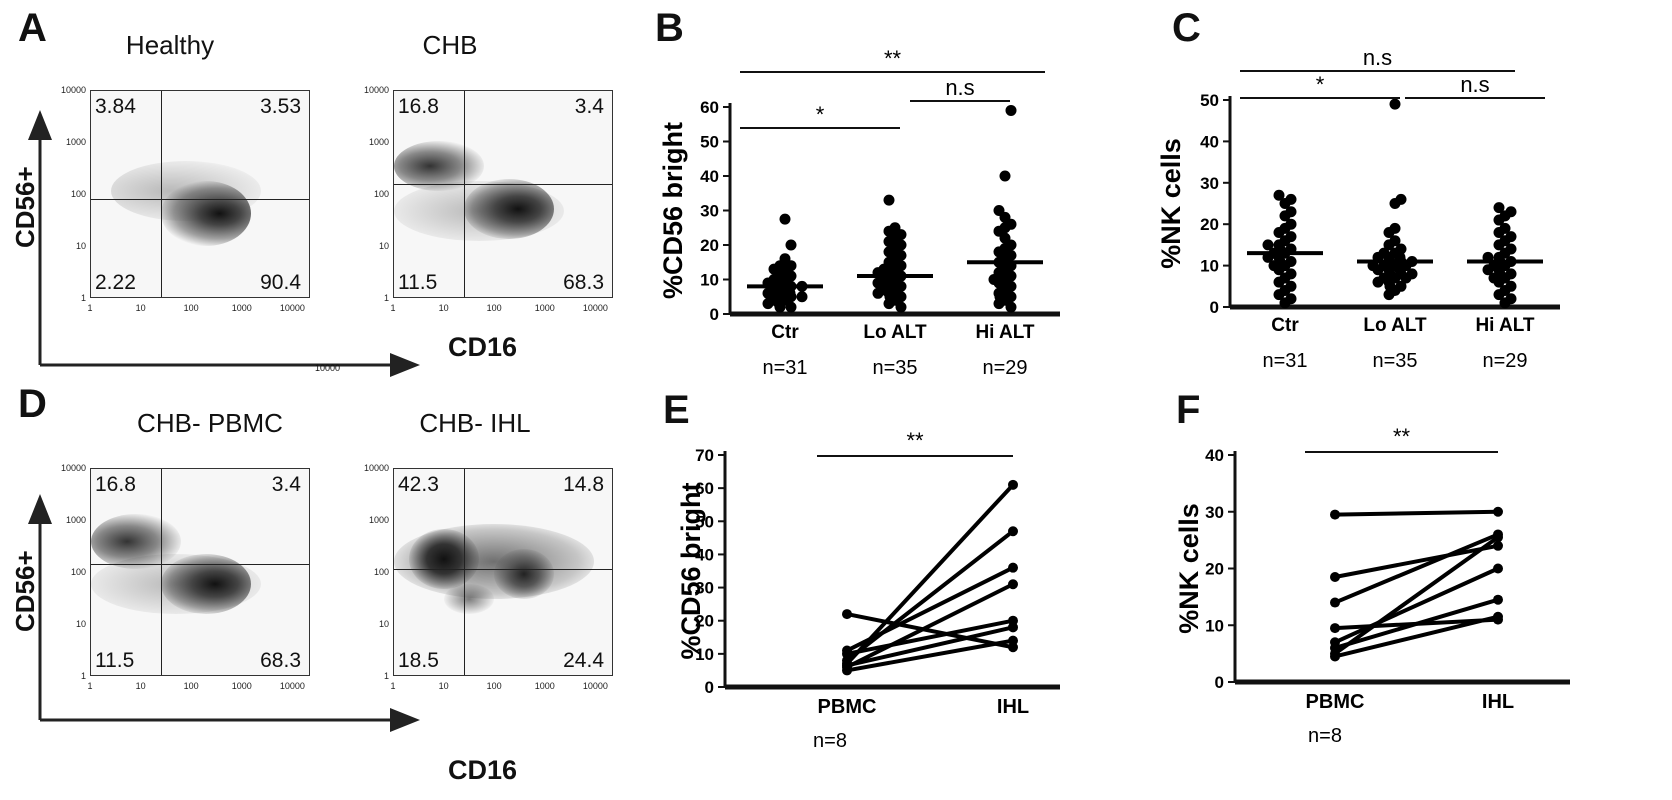 This screenshot has width=1672, height=800. Describe the element at coordinates (200, 194) in the screenshot. I see `facs-plot-healthy: 3.84 3.53 2.22 90.4` at that location.